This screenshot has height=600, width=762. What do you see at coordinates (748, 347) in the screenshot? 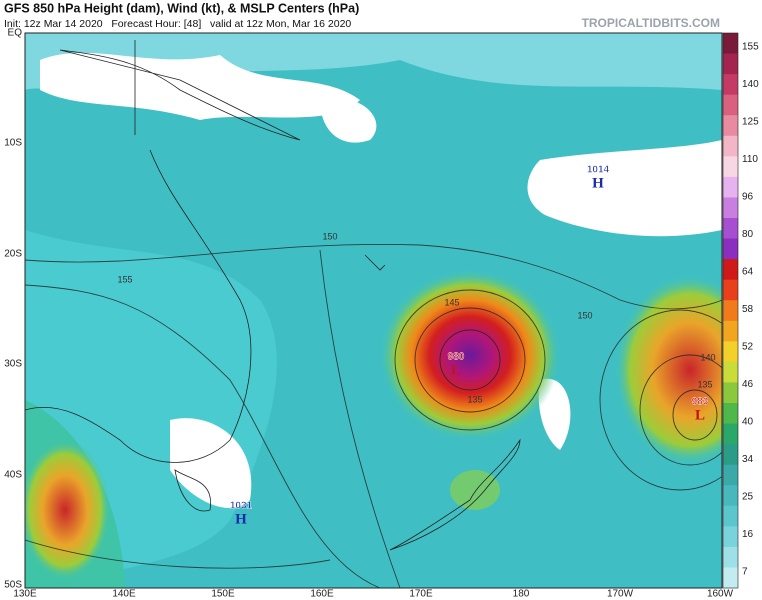
I see `colorbar-label: 52` at bounding box center [748, 347].